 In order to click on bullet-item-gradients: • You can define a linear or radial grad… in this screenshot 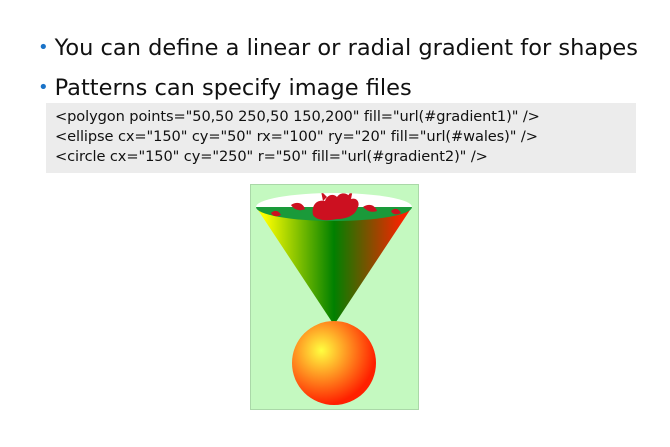, I will do `click(338, 48)`.